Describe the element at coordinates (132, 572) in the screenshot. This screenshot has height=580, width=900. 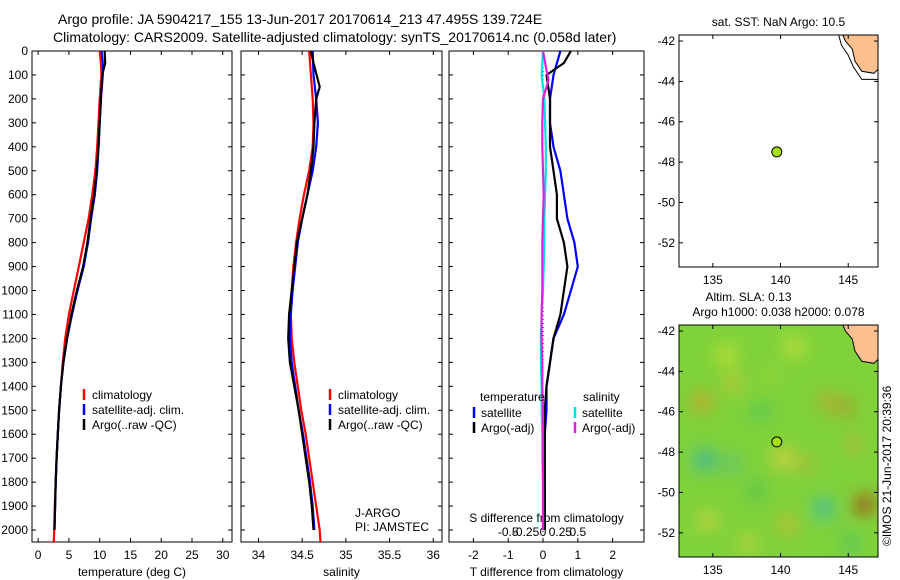
I see `temperature-xlabel: temperature (deg C)` at that location.